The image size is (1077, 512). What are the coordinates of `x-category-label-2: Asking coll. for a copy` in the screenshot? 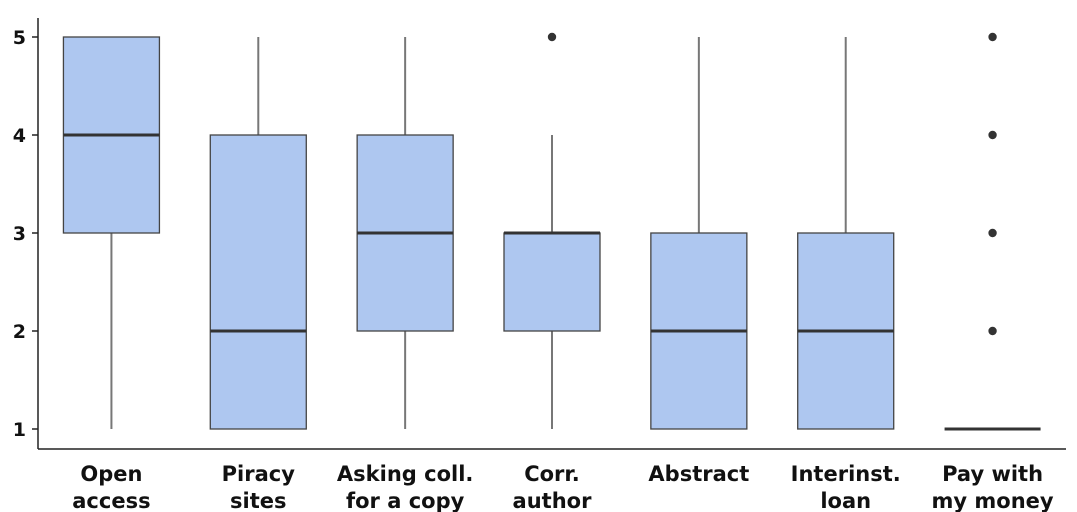 It's located at (405, 487).